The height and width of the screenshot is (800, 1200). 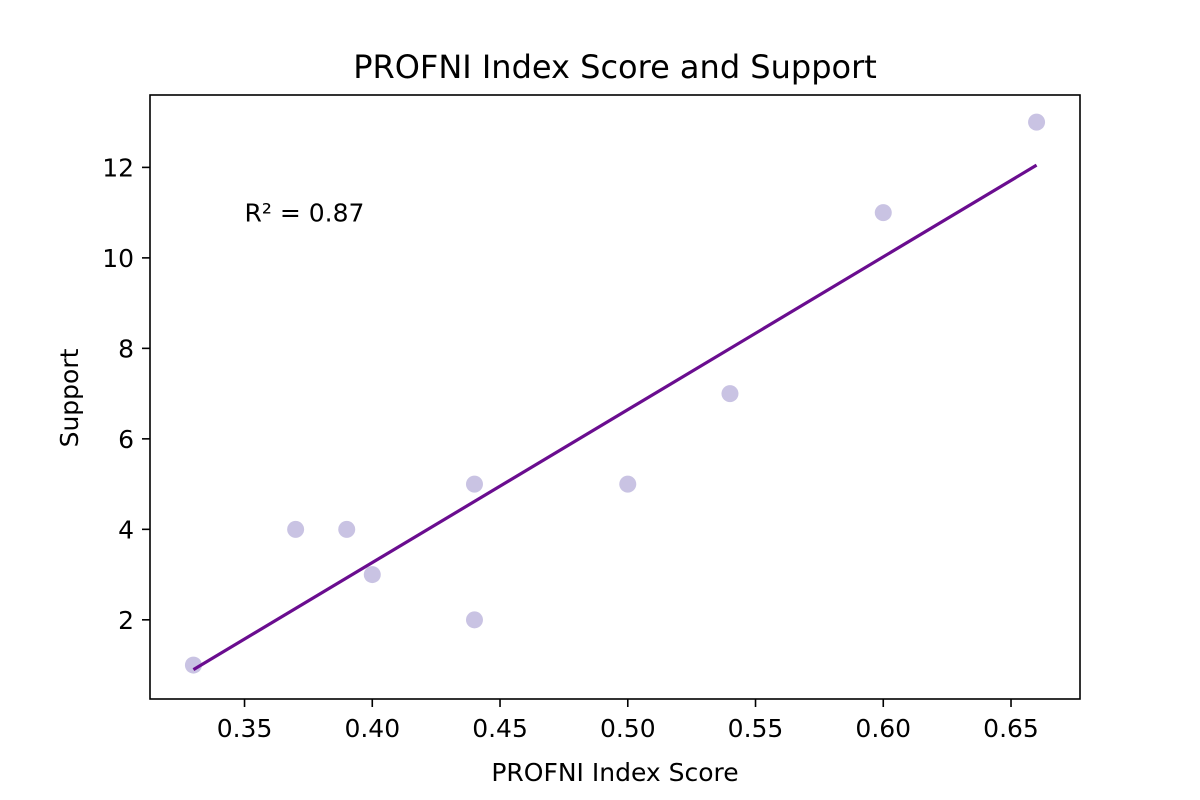 I want to click on x-tick-label-0: 0.35, so click(x=245, y=728).